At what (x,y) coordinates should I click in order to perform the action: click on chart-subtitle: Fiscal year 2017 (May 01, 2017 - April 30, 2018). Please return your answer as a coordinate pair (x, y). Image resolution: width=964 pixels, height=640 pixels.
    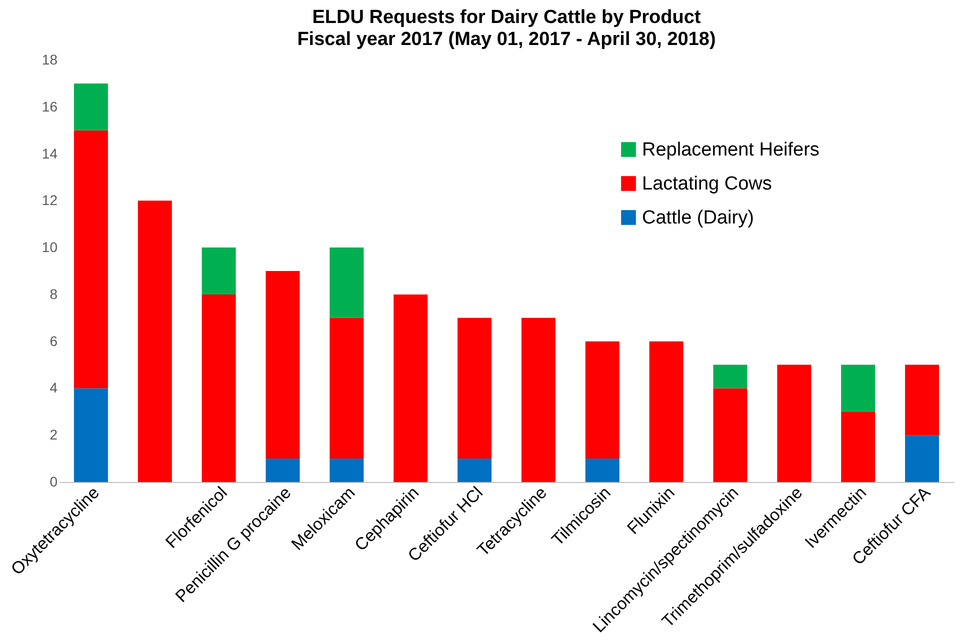
    Looking at the image, I should click on (506, 39).